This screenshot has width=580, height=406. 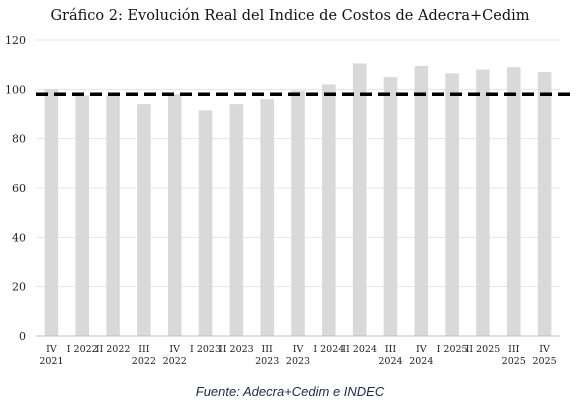 What do you see at coordinates (19, 287) in the screenshot?
I see `y-tick-label-20: 20` at bounding box center [19, 287].